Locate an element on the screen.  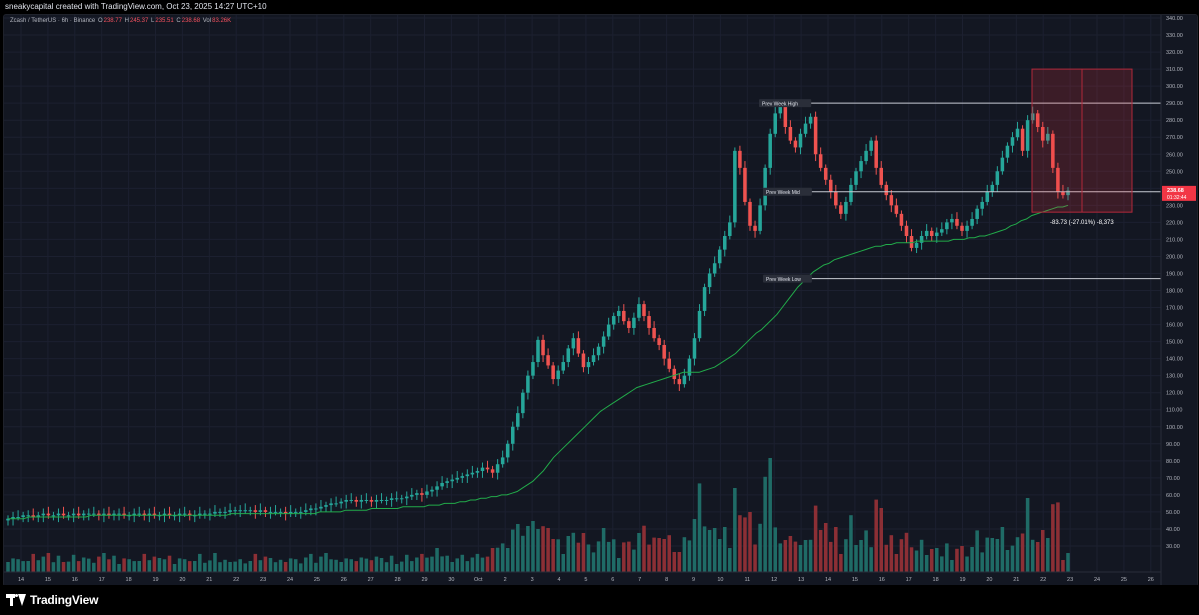
price-tick-label: 210.00 is located at coordinates (1174, 240).